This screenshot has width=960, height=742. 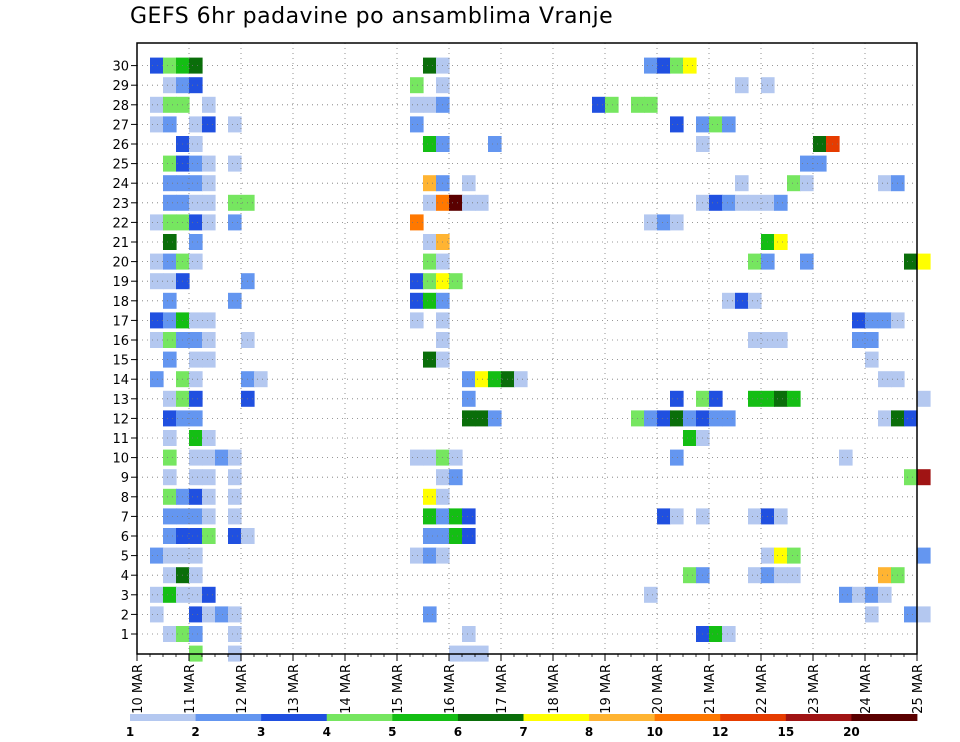 What do you see at coordinates (195, 732) in the screenshot?
I see `colorbar-label: 2` at bounding box center [195, 732].